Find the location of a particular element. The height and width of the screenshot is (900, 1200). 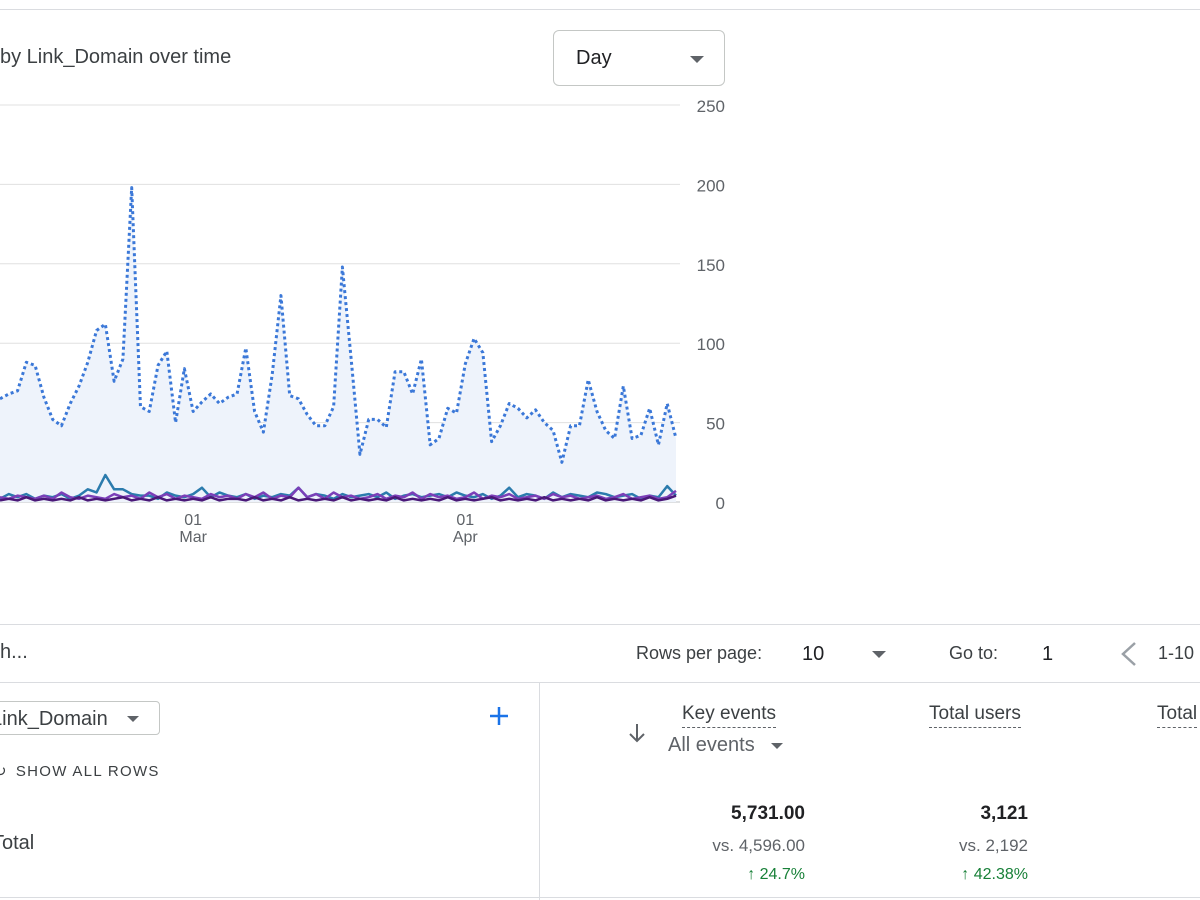

show-all-rows-button: ↻ SHOW ALL ROWS is located at coordinates (80, 771).